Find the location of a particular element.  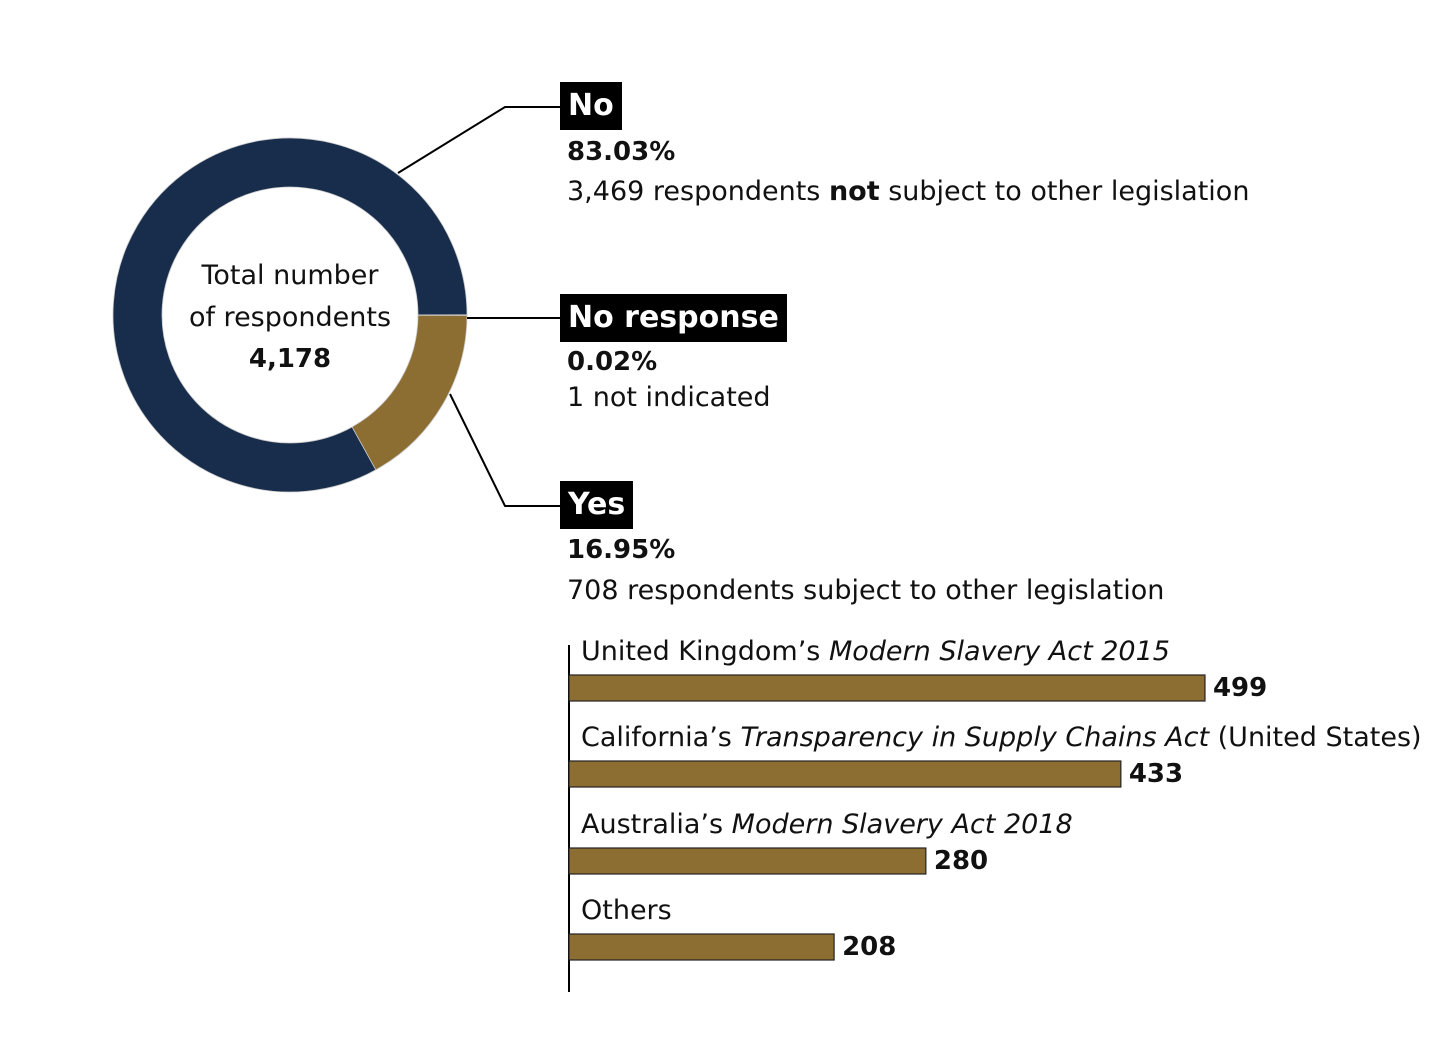

percent-yes: 16.95% is located at coordinates (621, 550).